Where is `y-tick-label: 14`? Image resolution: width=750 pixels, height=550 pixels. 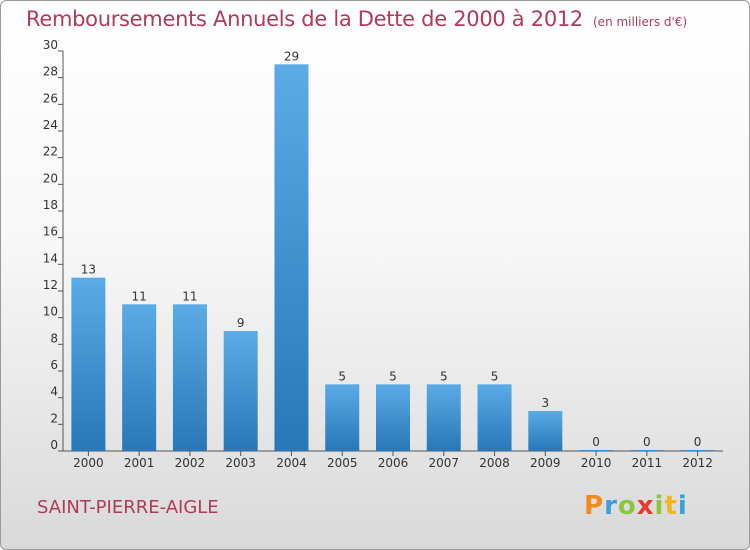 y-tick-label: 14 is located at coordinates (50, 258).